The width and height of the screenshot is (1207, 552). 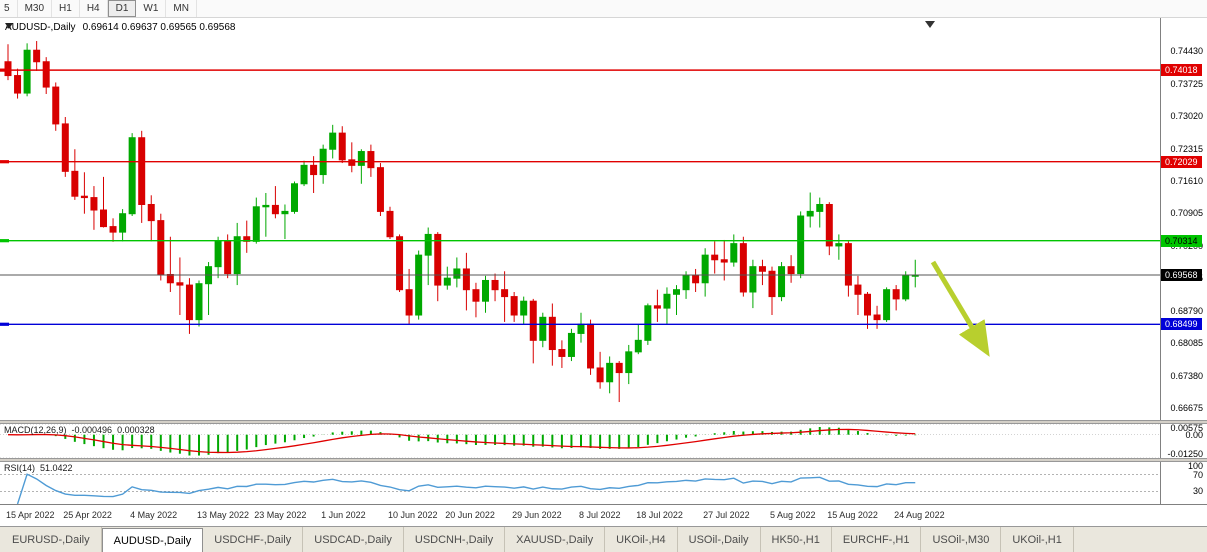 I want to click on date-axis-label: 18 Jul 2022, so click(x=659, y=515).